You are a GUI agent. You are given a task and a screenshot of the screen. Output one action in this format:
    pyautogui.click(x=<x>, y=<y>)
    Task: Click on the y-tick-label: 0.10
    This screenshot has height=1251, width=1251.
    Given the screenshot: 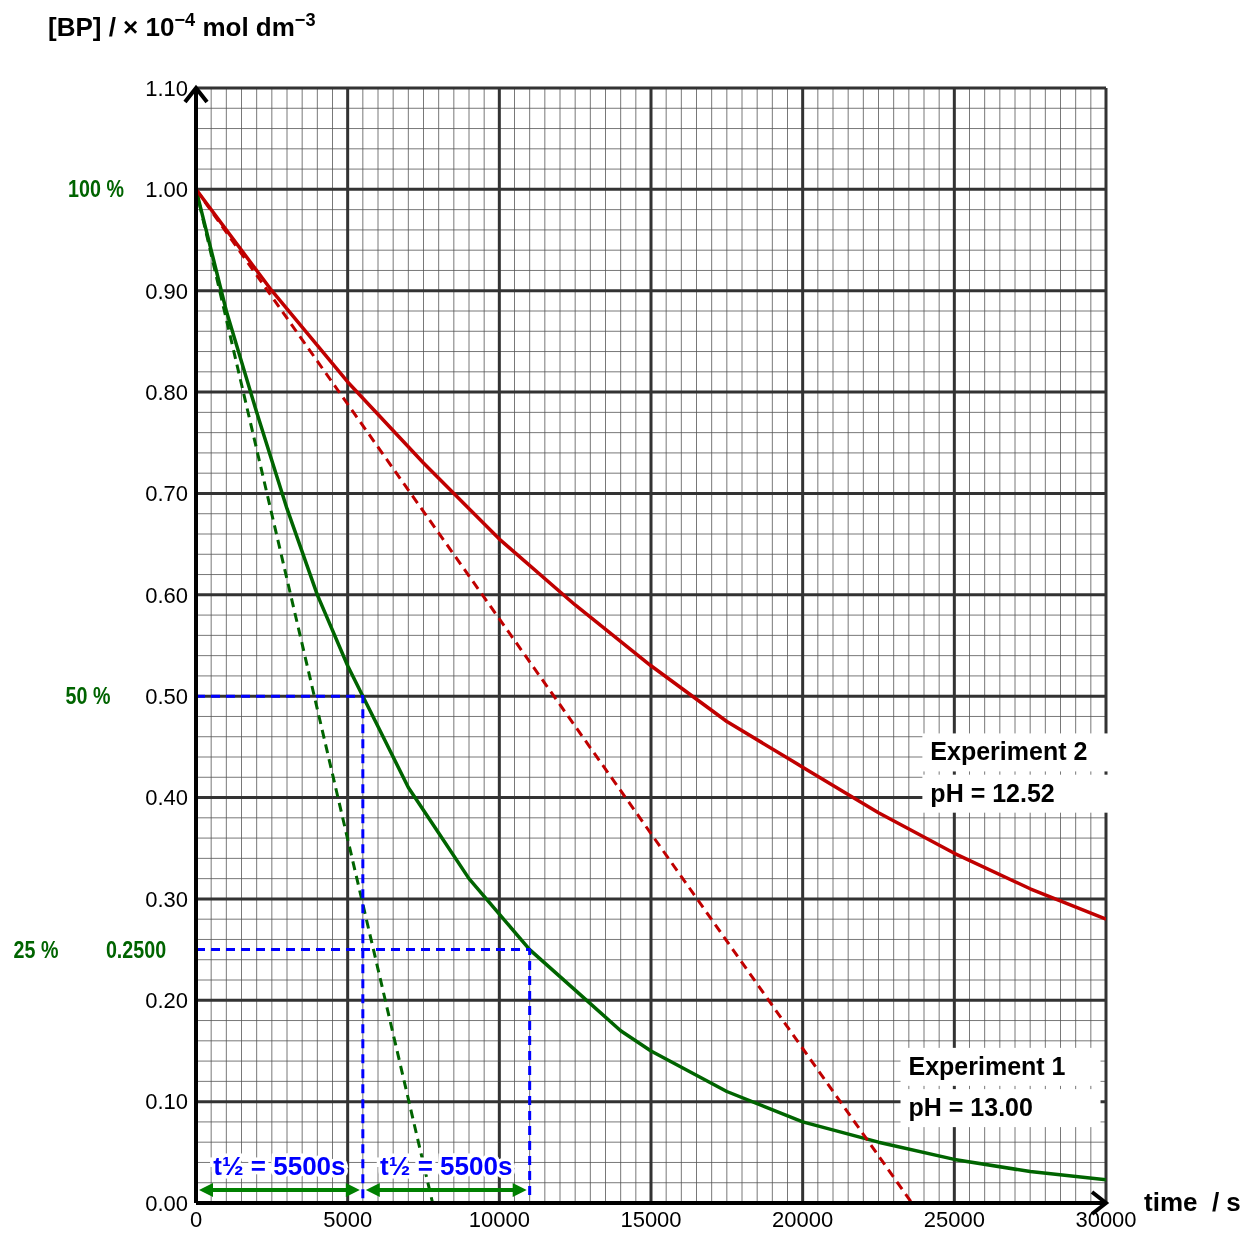 What is the action you would take?
    pyautogui.click(x=166, y=1102)
    